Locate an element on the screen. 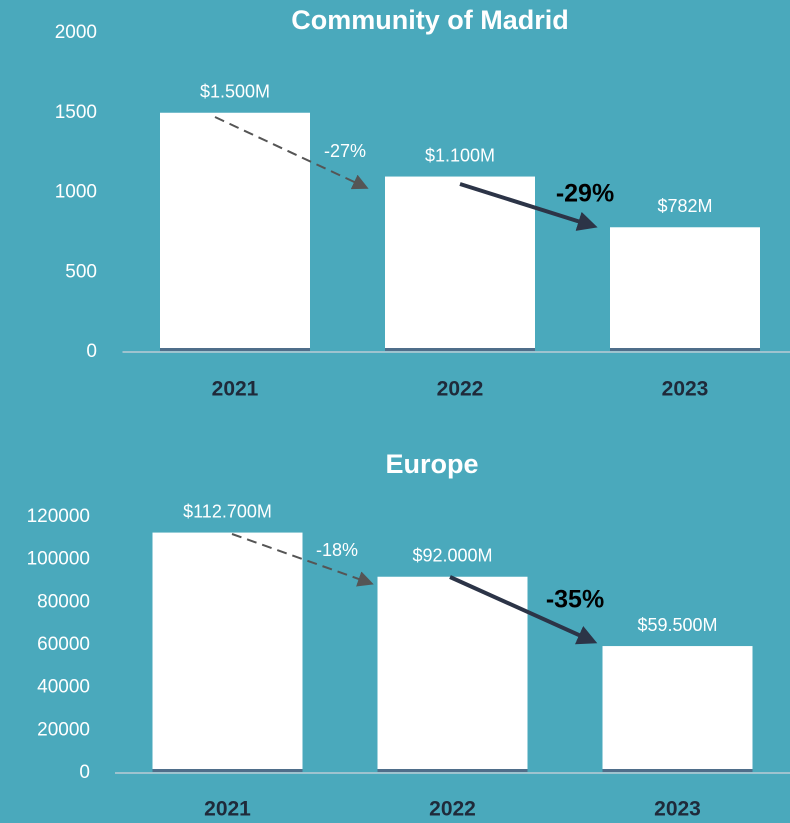  annotation: -27% is located at coordinates (345, 151).